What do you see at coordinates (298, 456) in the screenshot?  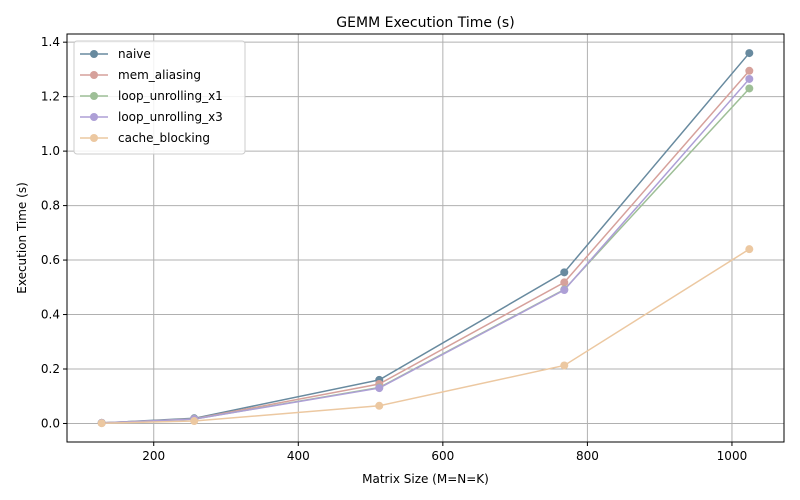 I see `x-tick-label: 400` at bounding box center [298, 456].